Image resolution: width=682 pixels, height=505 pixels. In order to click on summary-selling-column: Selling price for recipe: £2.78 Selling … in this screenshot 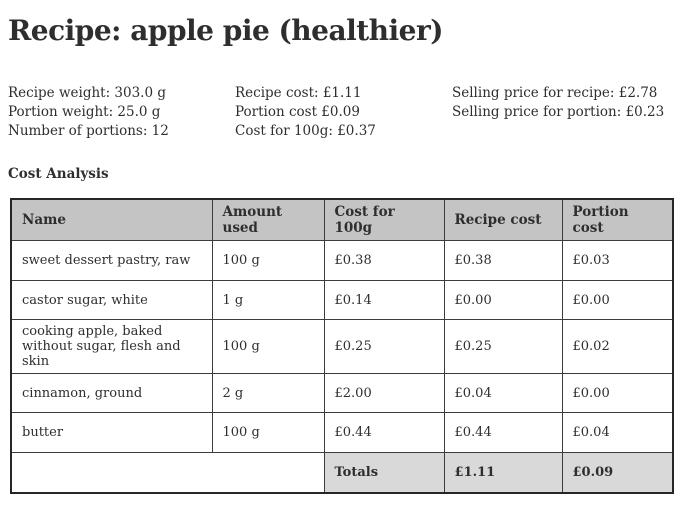, I will do `click(558, 103)`.